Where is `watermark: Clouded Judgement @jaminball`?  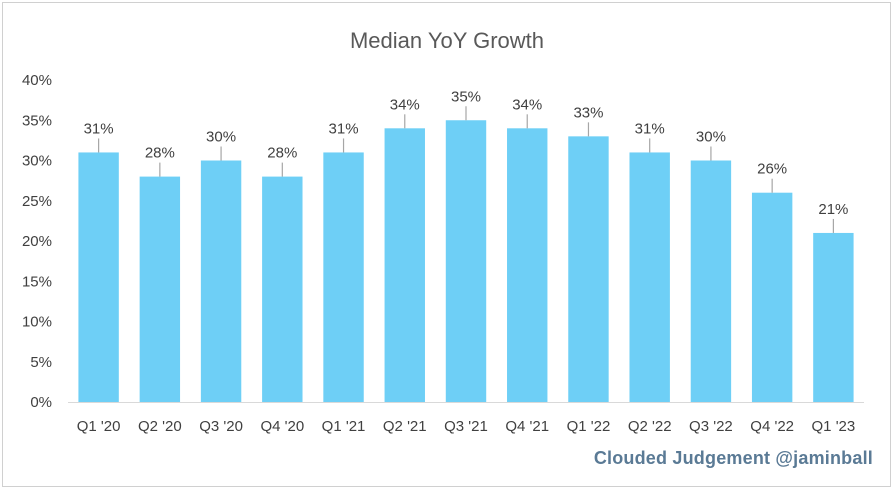
watermark: Clouded Judgement @jaminball is located at coordinates (733, 458).